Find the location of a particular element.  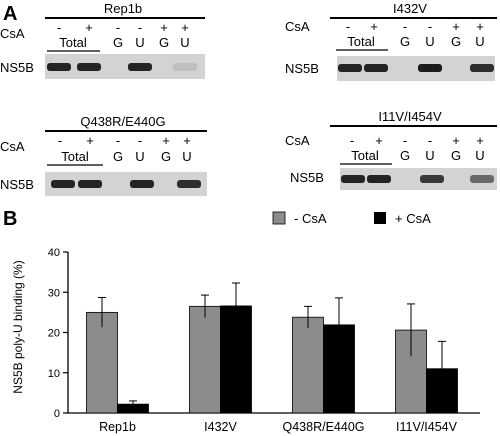

y-tick-label: 0 is located at coordinates (57, 414).